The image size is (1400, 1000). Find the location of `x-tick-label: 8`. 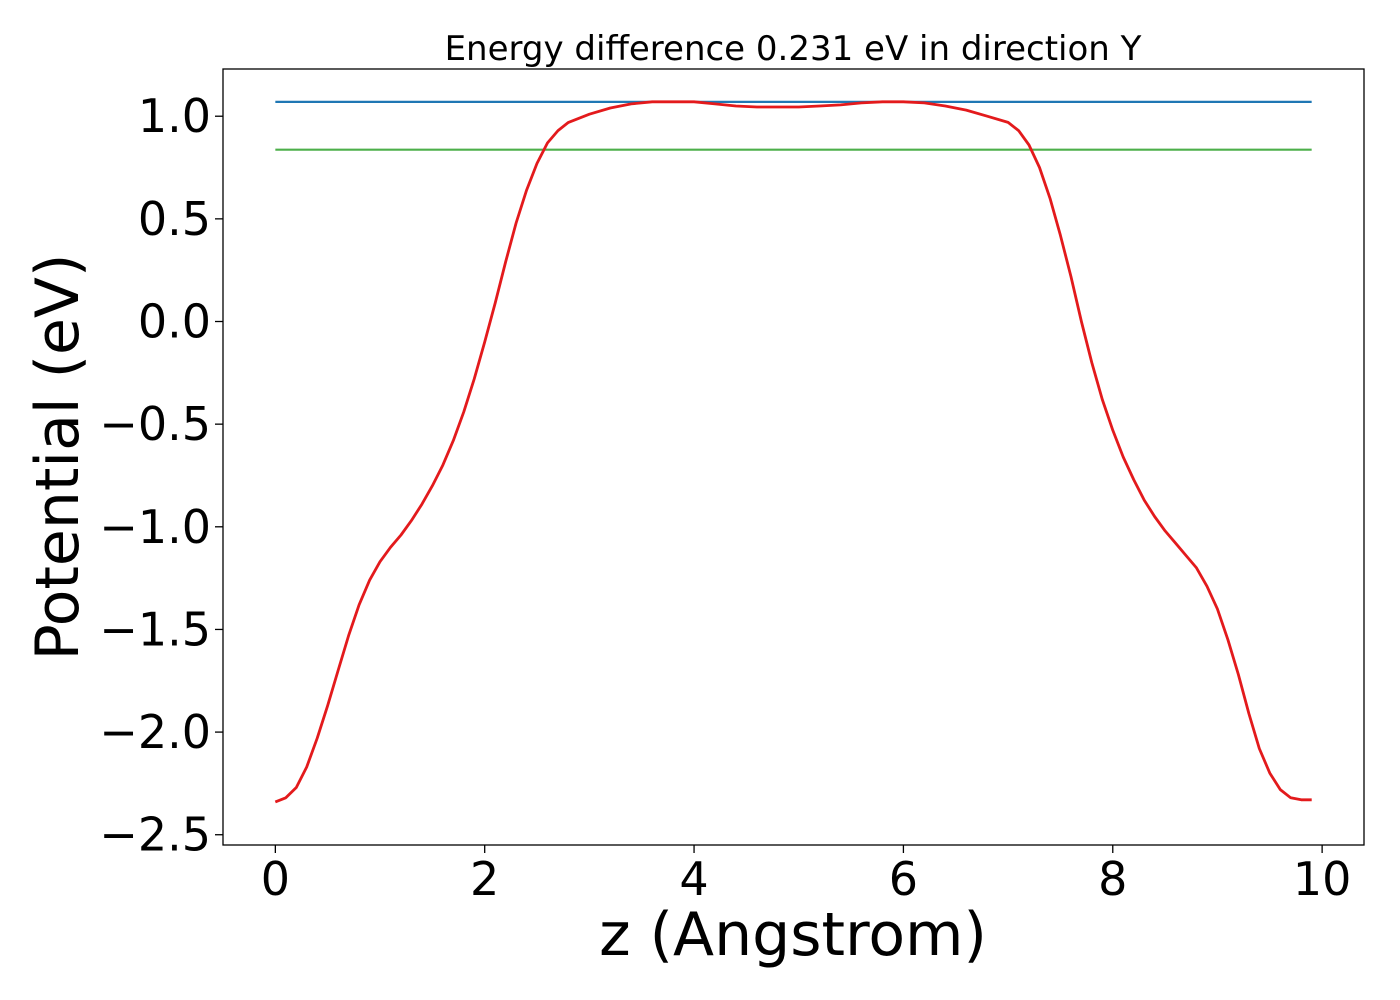

x-tick-label: 8 is located at coordinates (1112, 879).